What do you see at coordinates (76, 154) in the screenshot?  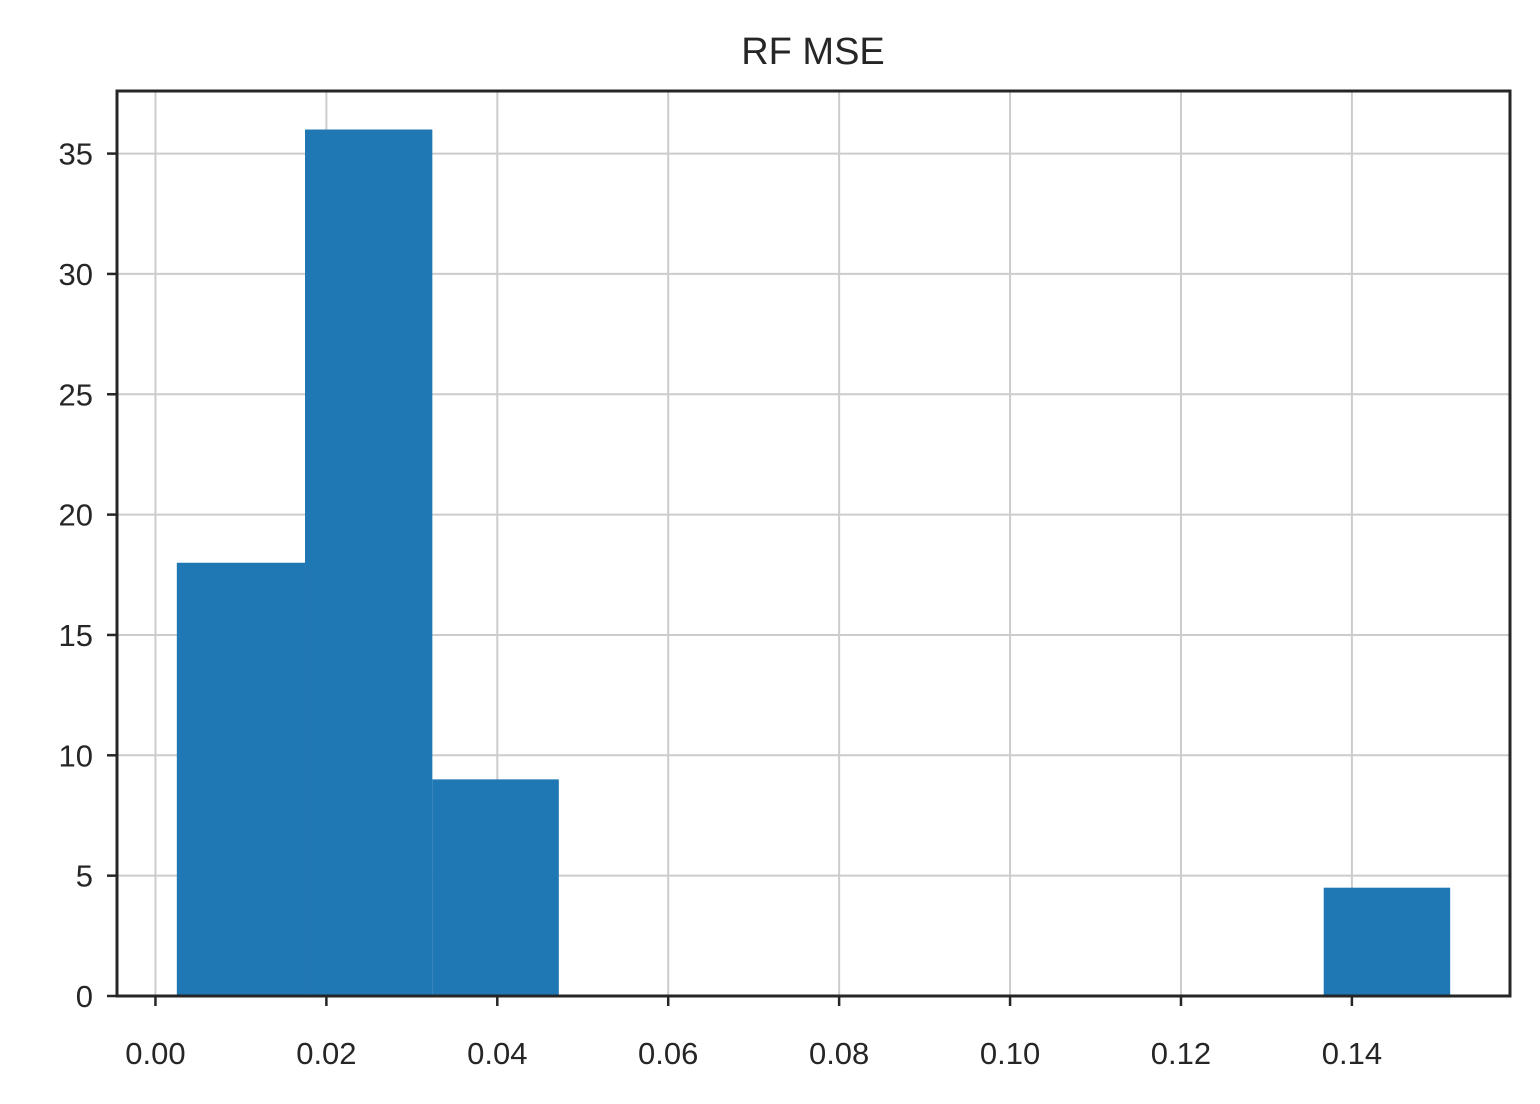 I see `y-tick-label: 35` at bounding box center [76, 154].